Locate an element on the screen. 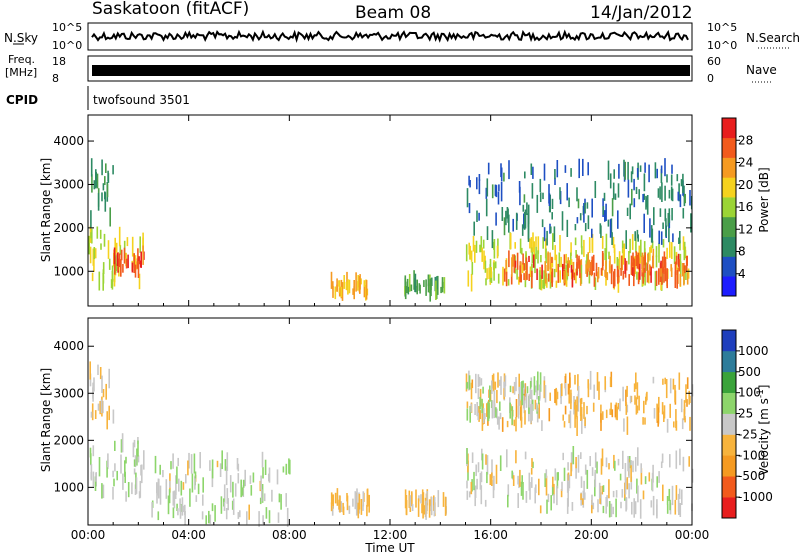  xtick-label-1-6: 00:00 is located at coordinates (692, 535).